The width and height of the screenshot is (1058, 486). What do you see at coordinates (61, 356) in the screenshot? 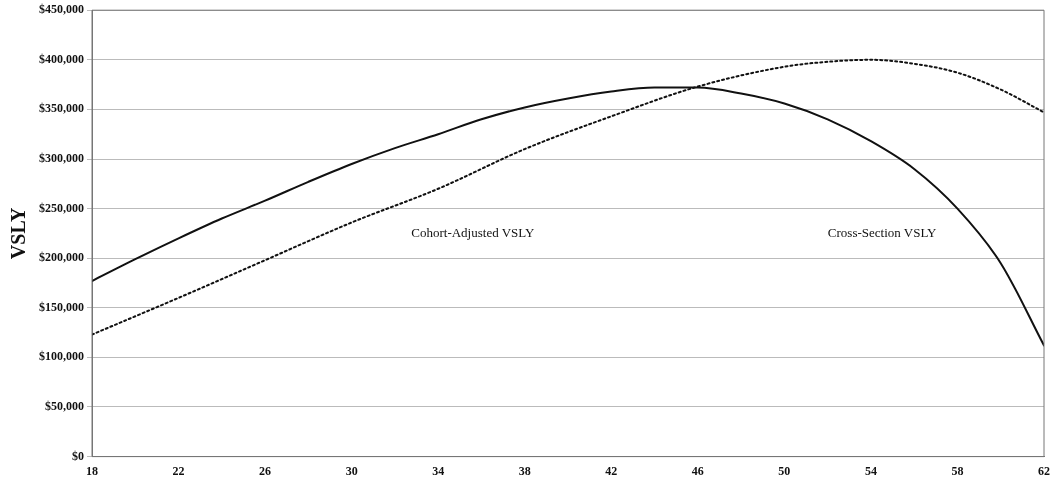
I see `y-tick-label: $100,000` at bounding box center [61, 356].